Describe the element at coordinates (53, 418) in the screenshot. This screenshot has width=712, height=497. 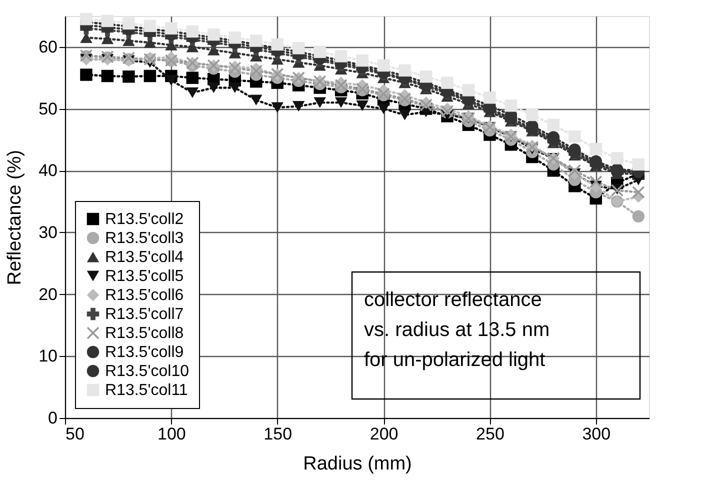
I see `y-tick-label: 0` at that location.